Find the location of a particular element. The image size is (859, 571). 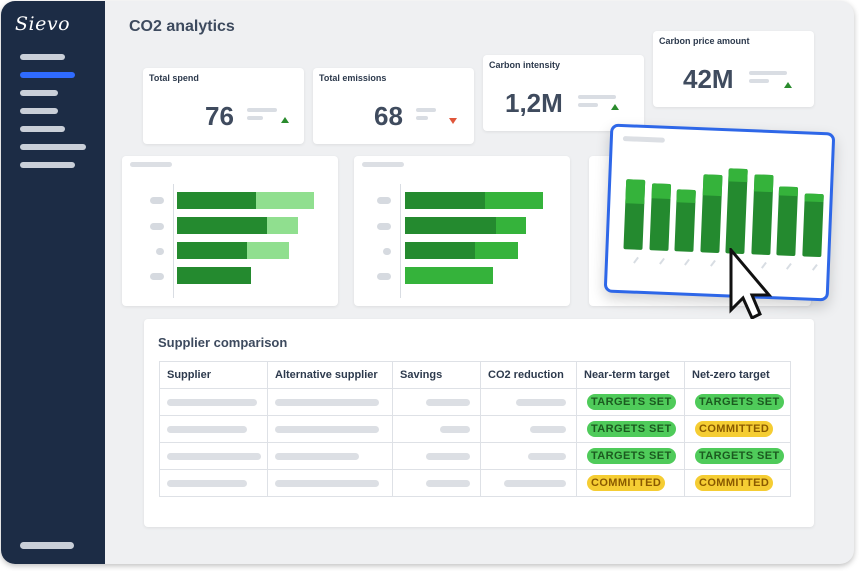

column-header-near-term-target: Near-term target is located at coordinates (630, 375).